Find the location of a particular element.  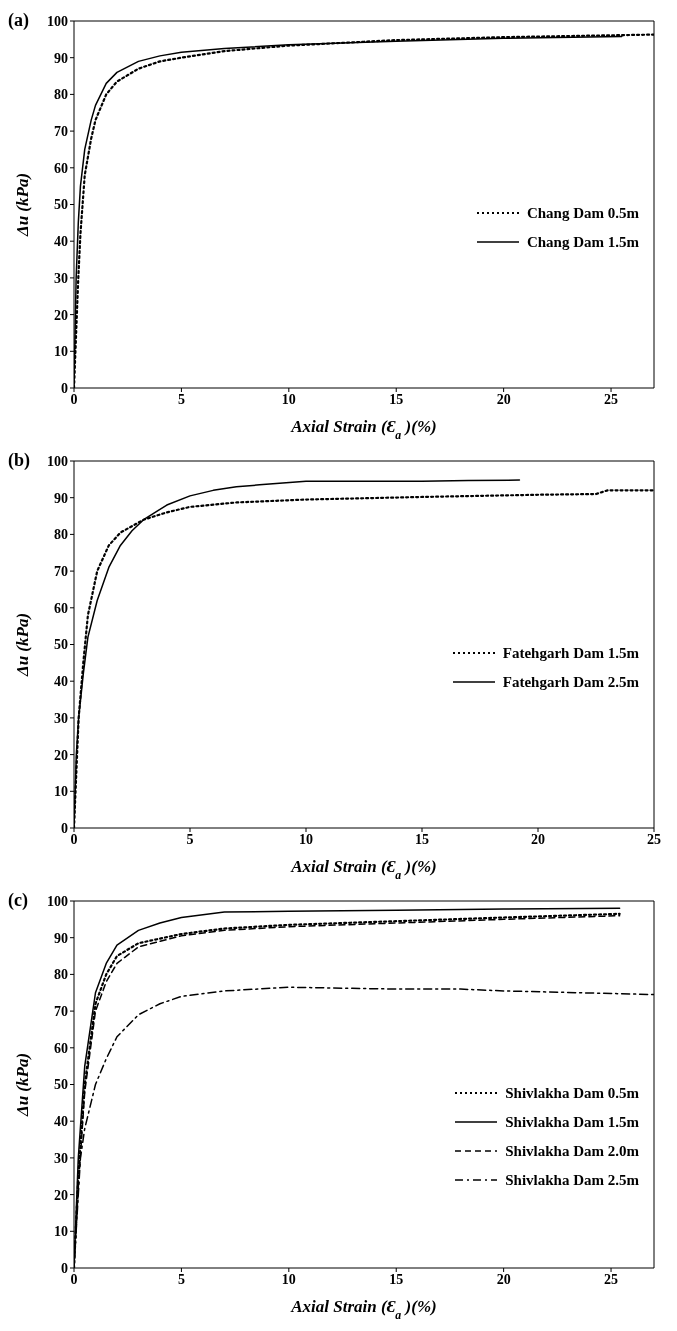

legend-label: Chang Dam 1.5m is located at coordinates (582, 242).